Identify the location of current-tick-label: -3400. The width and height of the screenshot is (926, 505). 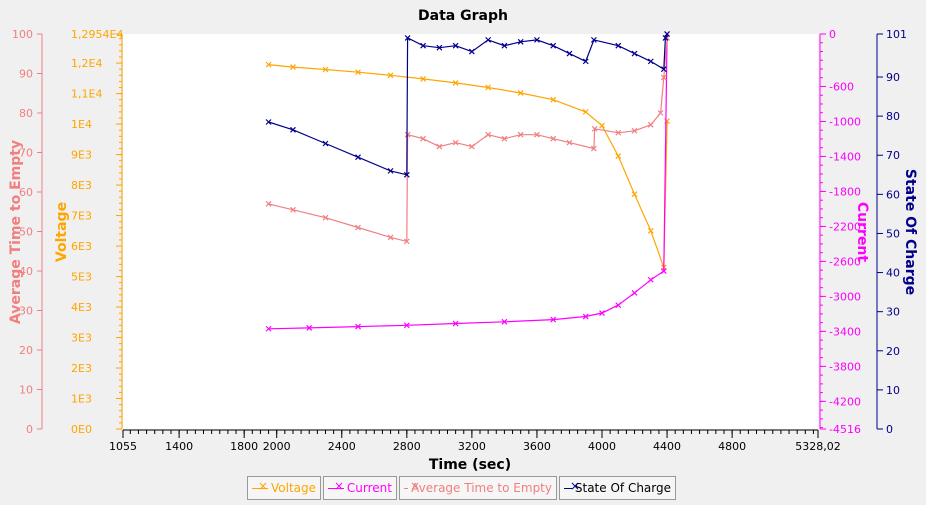
(845, 331).